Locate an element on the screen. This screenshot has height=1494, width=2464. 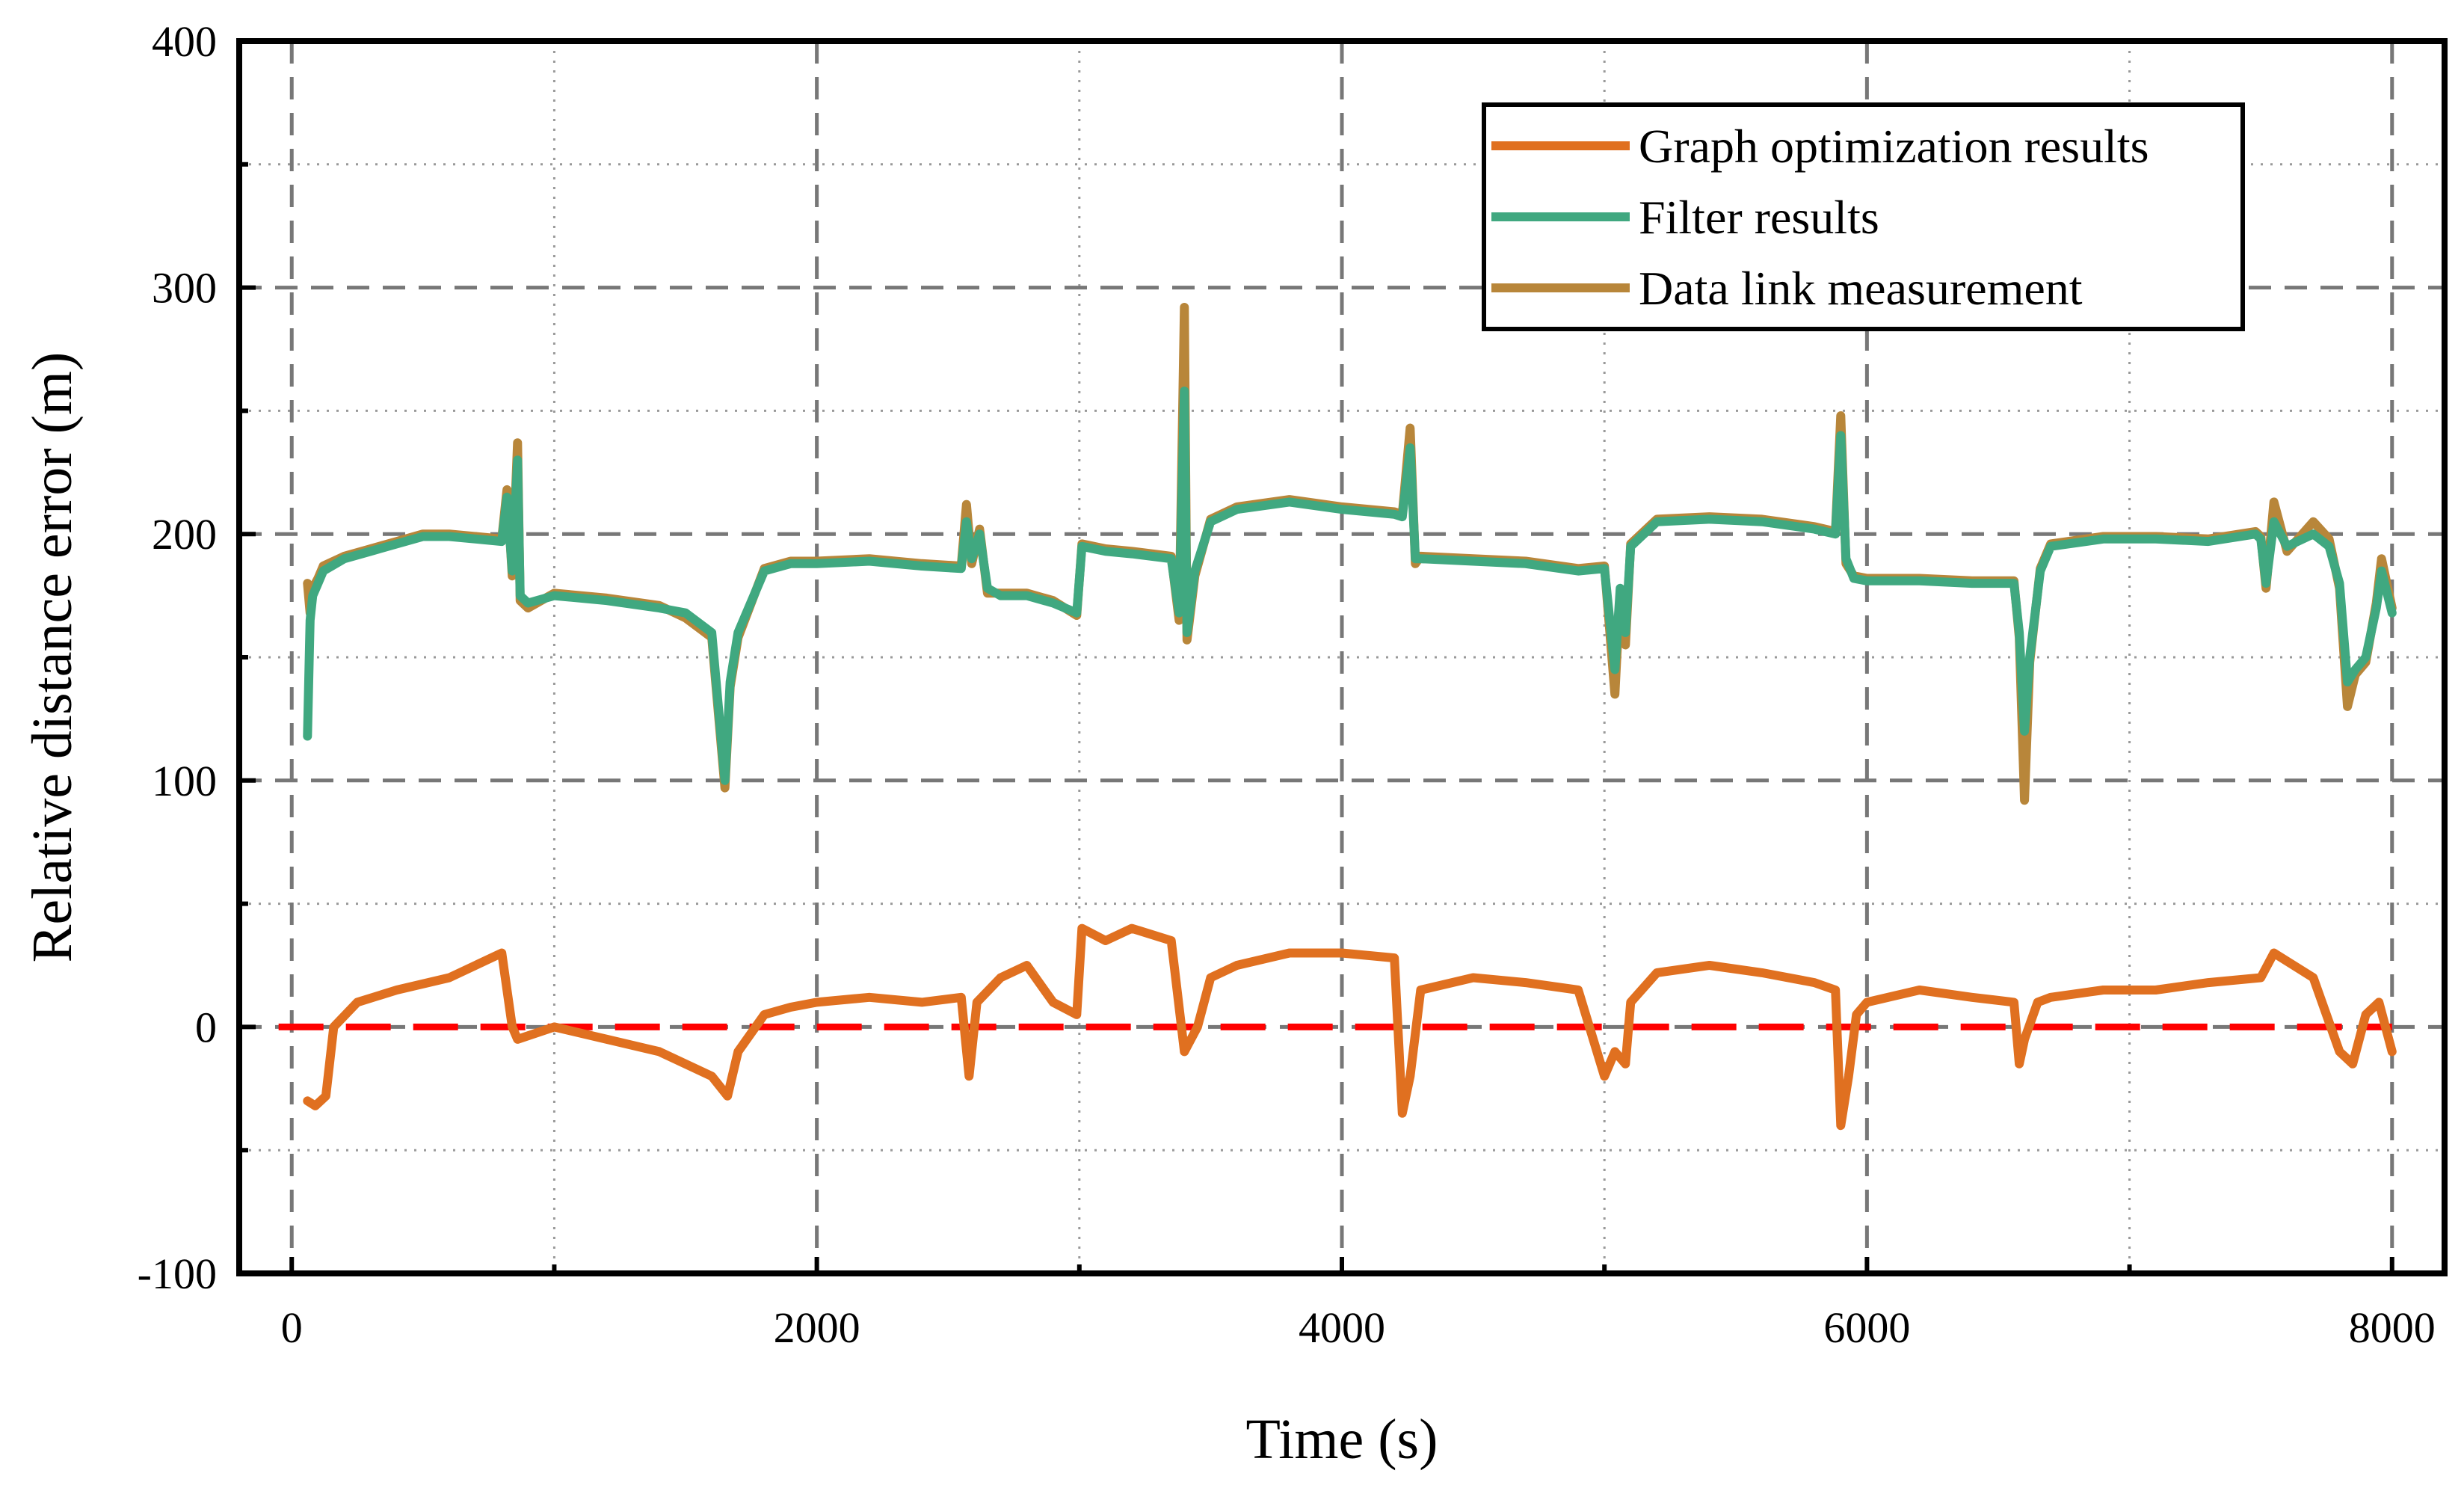
x-tick-labels: 0 2000 4000 6000 8000 is located at coordinates (1358, 1327).